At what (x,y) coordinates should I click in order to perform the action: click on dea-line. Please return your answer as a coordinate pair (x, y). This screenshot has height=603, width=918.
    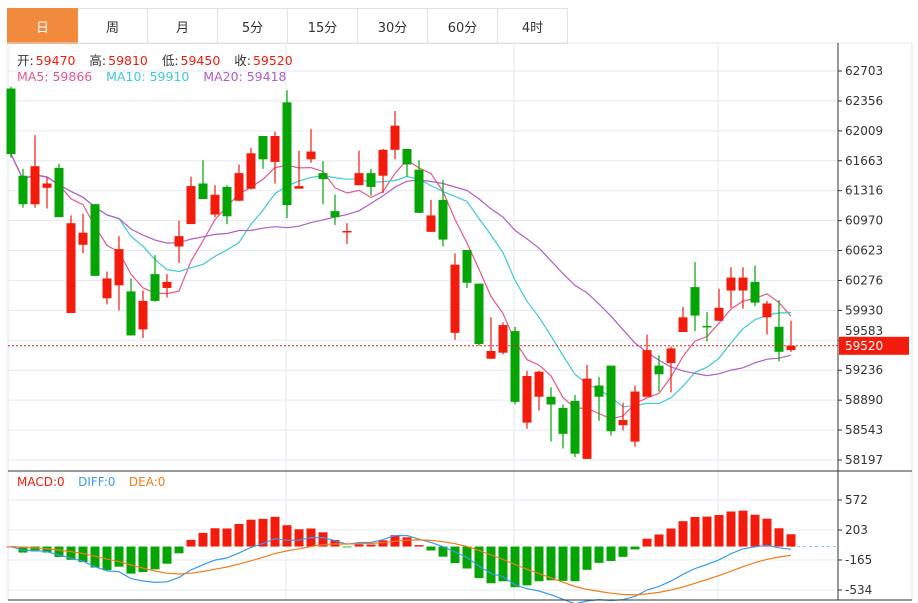
    Looking at the image, I should click on (401, 567).